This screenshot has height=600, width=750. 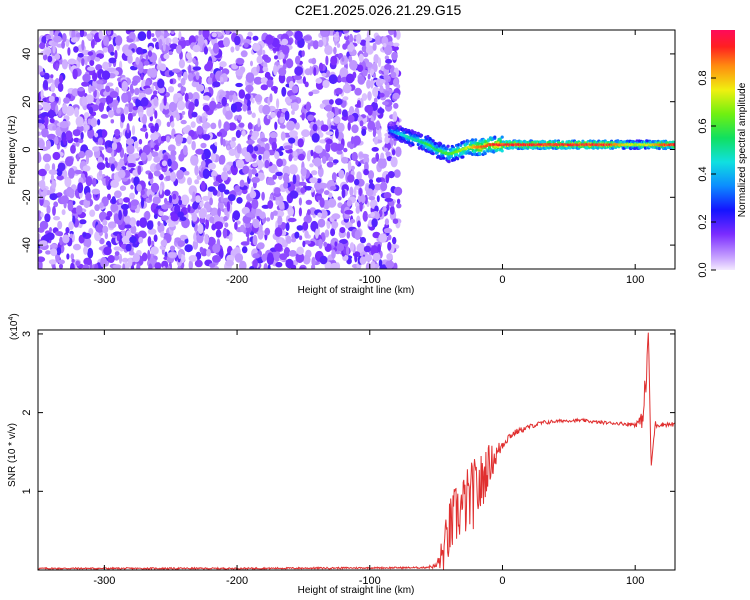 What do you see at coordinates (356, 590) in the screenshot?
I see `bottom-x-axis-label: Height of straight line (km)` at bounding box center [356, 590].